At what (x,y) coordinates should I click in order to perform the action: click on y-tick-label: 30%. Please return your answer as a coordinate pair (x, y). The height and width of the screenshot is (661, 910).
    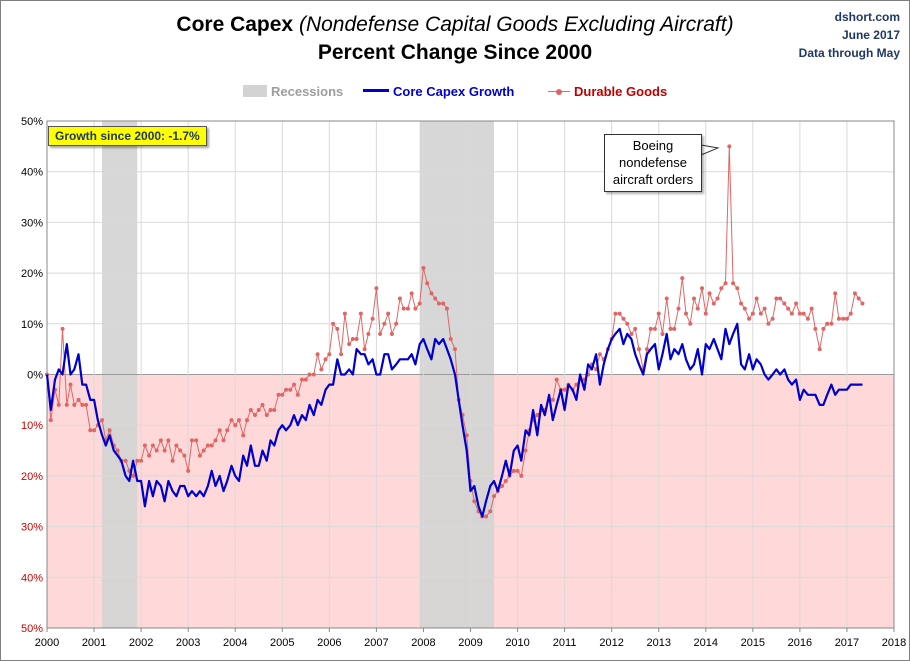
    Looking at the image, I should click on (32, 528).